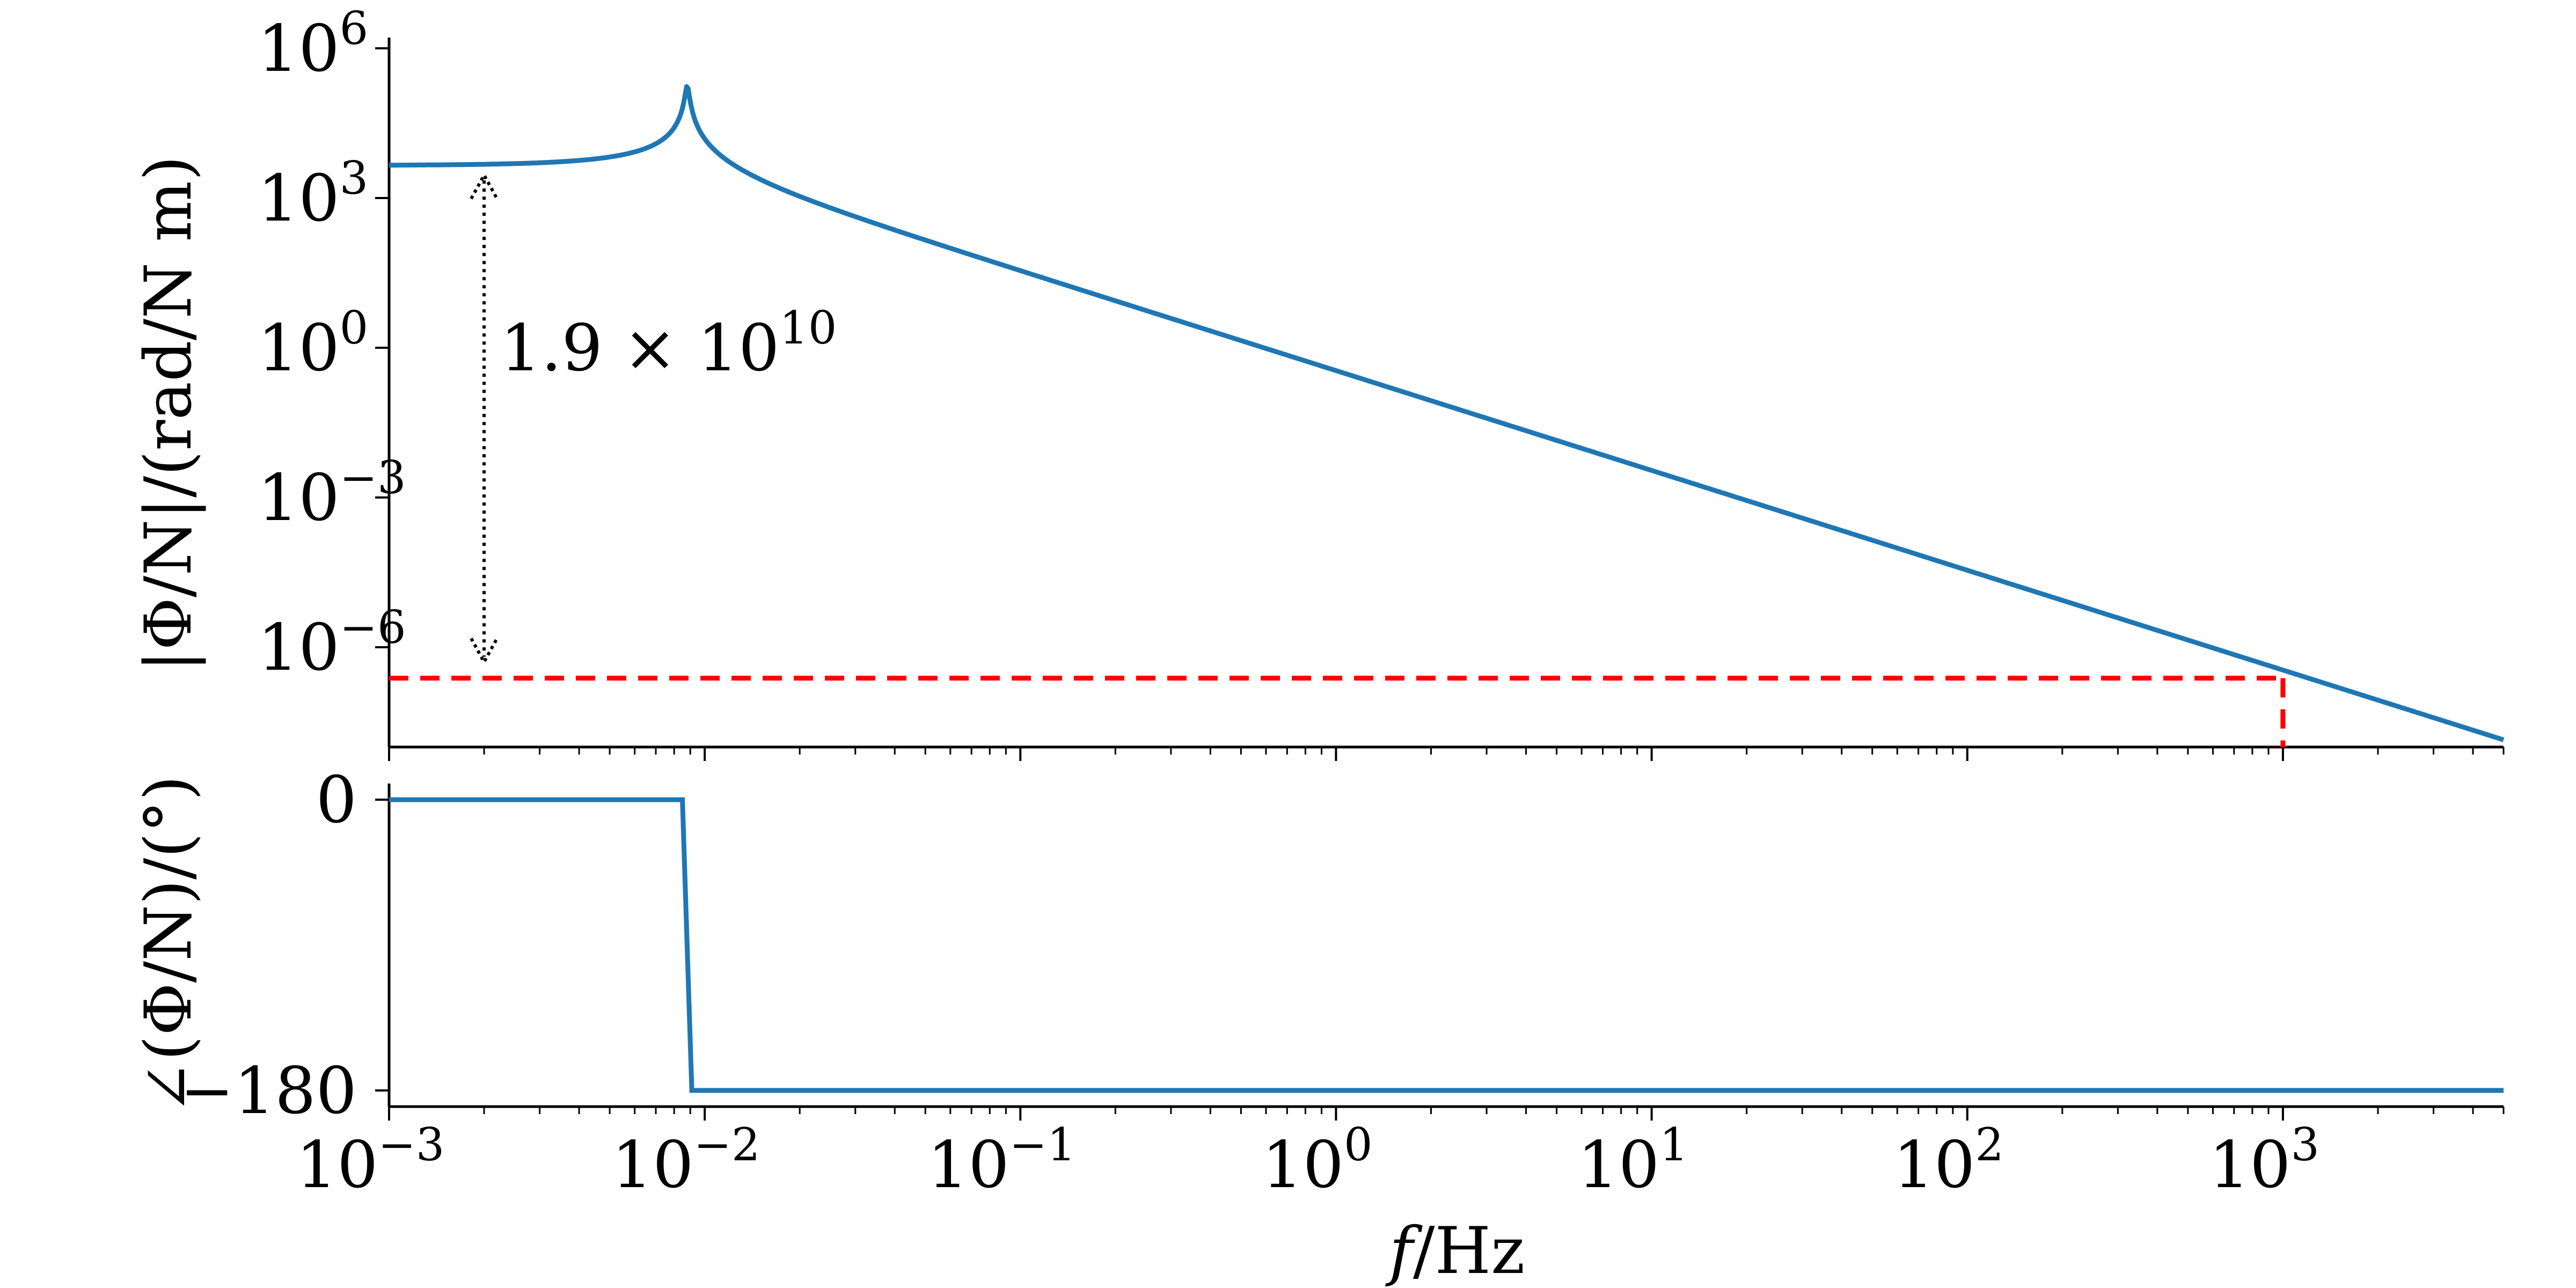  What do you see at coordinates (1948, 1160) in the screenshot?
I see `phase-x-tick-label: 10²` at bounding box center [1948, 1160].